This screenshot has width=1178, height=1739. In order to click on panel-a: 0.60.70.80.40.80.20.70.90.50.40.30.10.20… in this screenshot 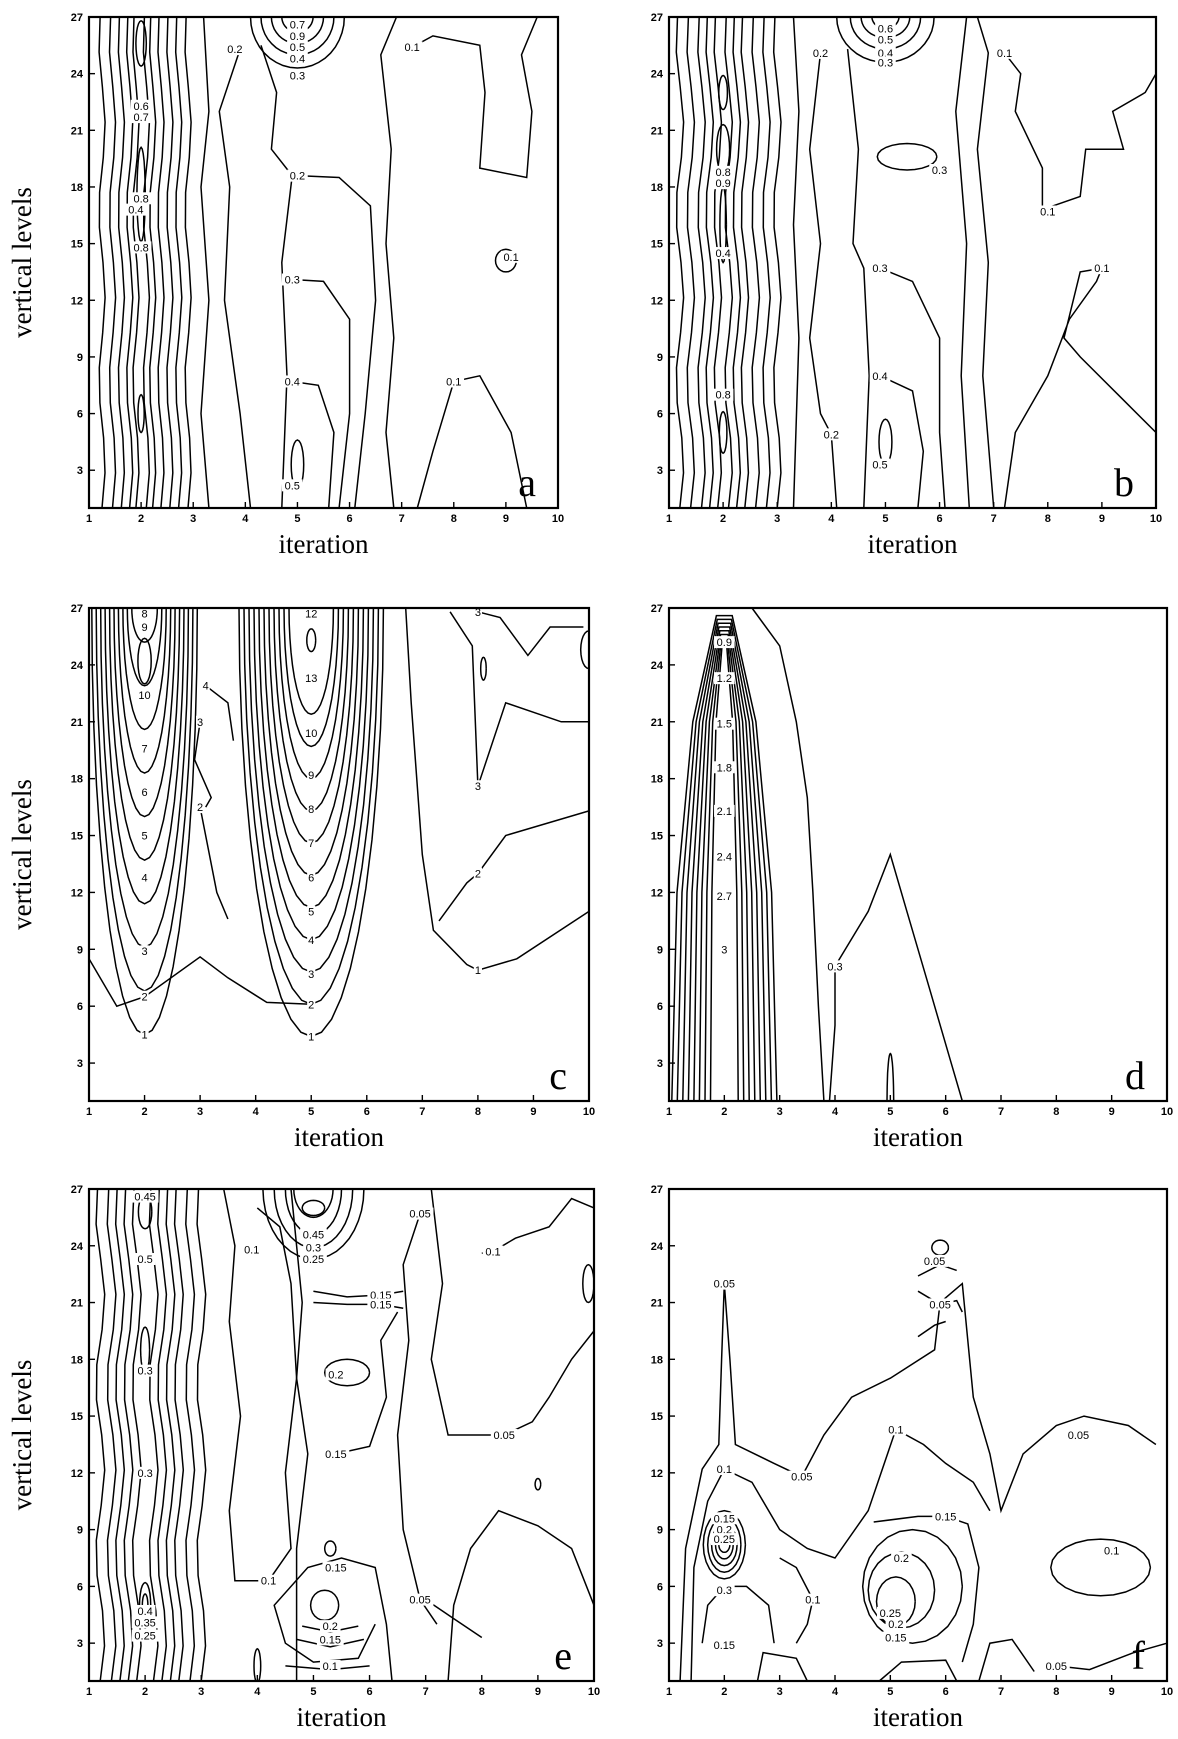, I will do `click(285, 285)`.